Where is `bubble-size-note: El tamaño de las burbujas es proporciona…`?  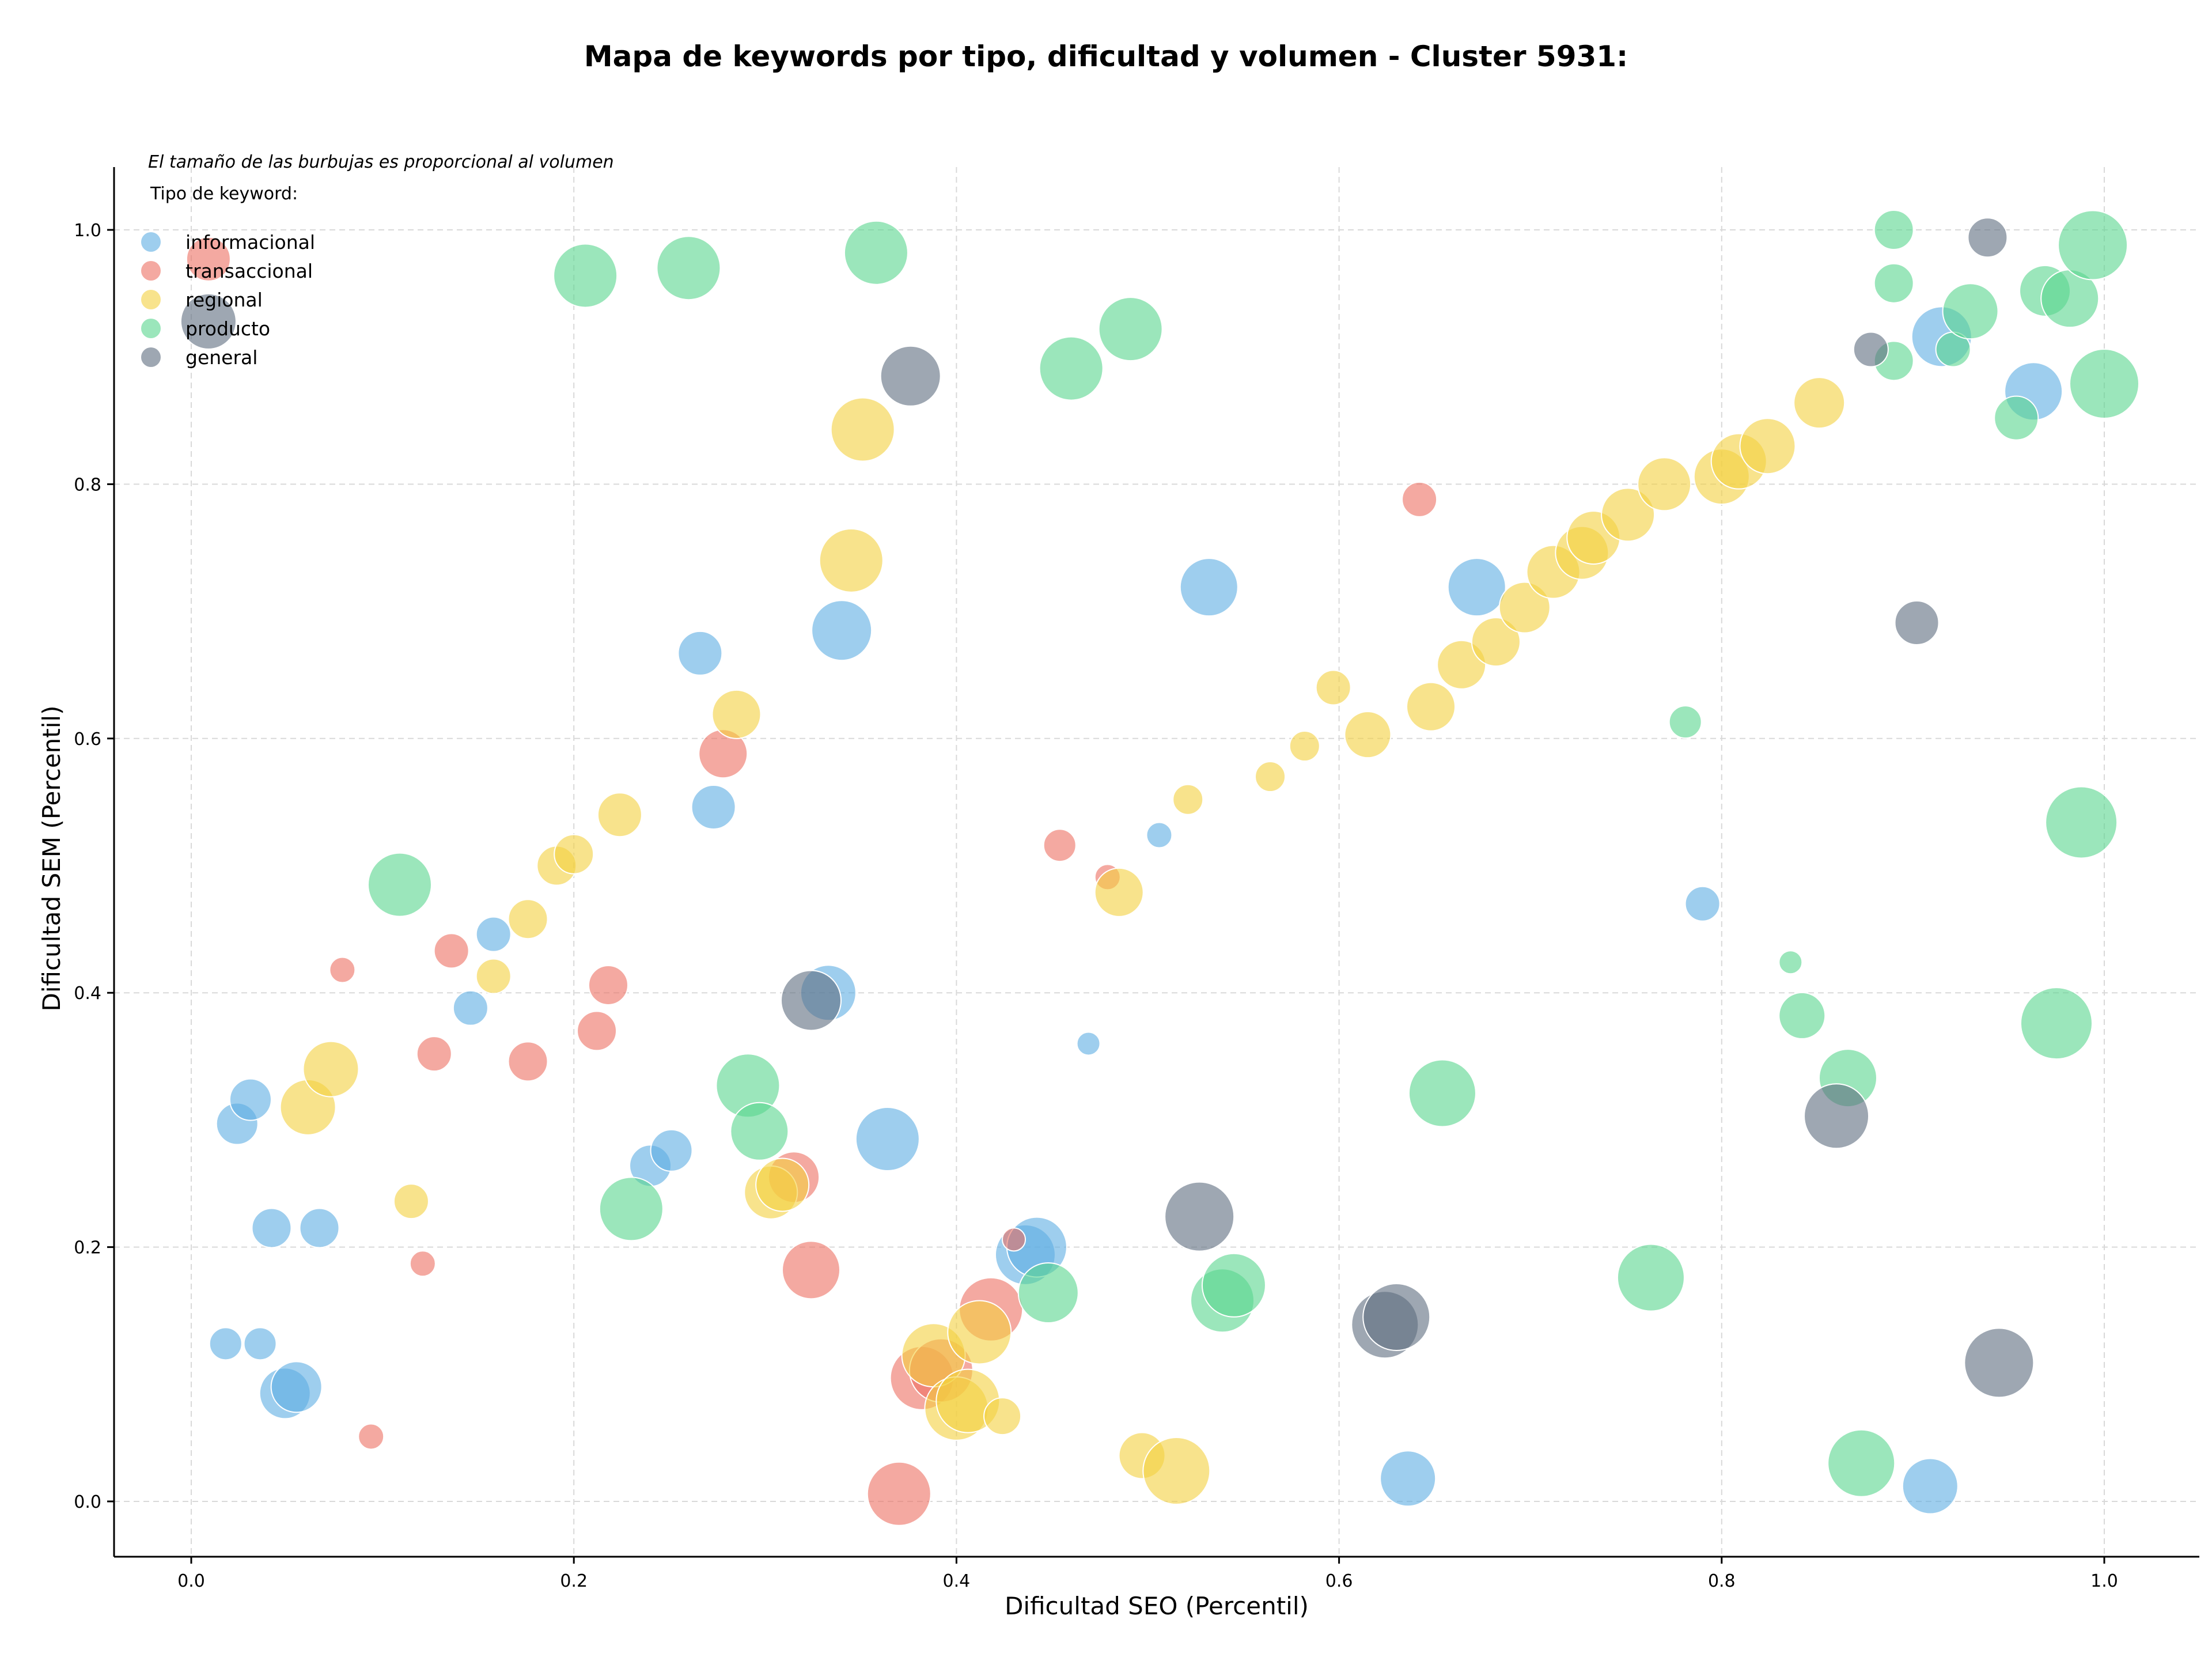 bubble-size-note: El tamaño de las burbujas es proporciona… is located at coordinates (381, 162).